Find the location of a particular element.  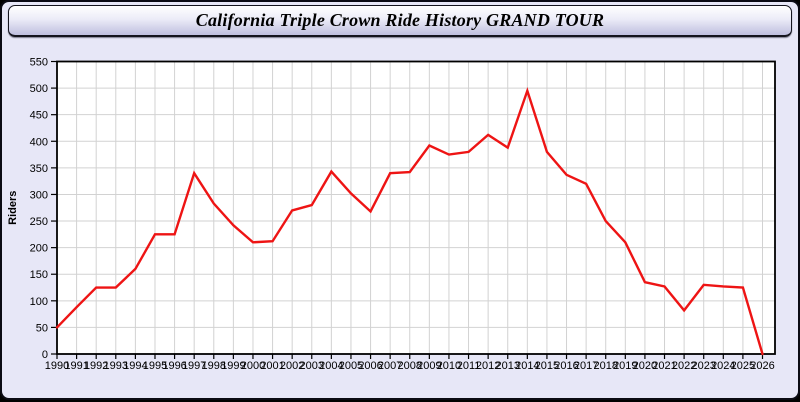

y-tick-label: 200 is located at coordinates (39, 249).